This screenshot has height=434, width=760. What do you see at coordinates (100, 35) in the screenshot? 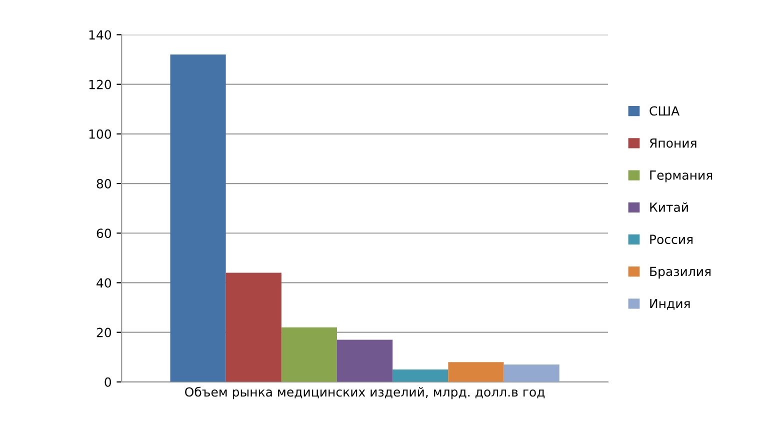
I see `y-tick-label: 140` at bounding box center [100, 35].